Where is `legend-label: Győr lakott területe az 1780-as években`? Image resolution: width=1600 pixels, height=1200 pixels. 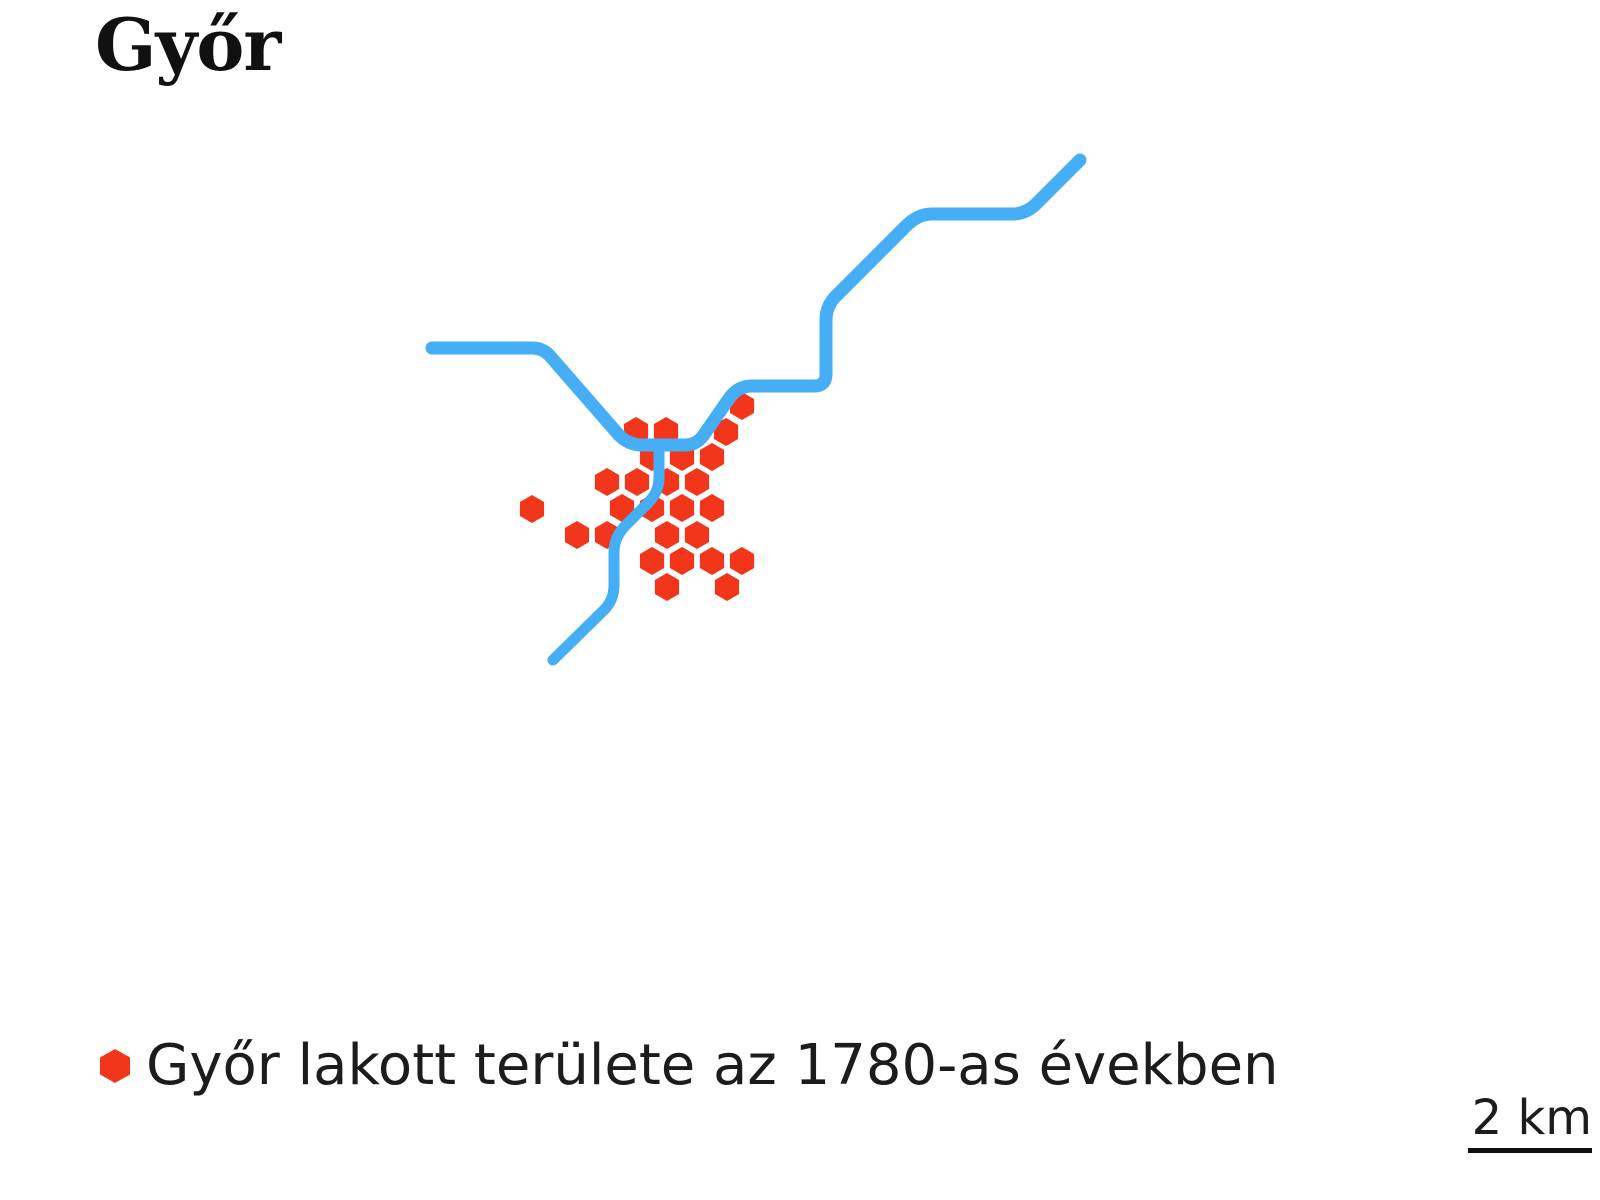
legend-label: Győr lakott területe az 1780-as években is located at coordinates (712, 1065).